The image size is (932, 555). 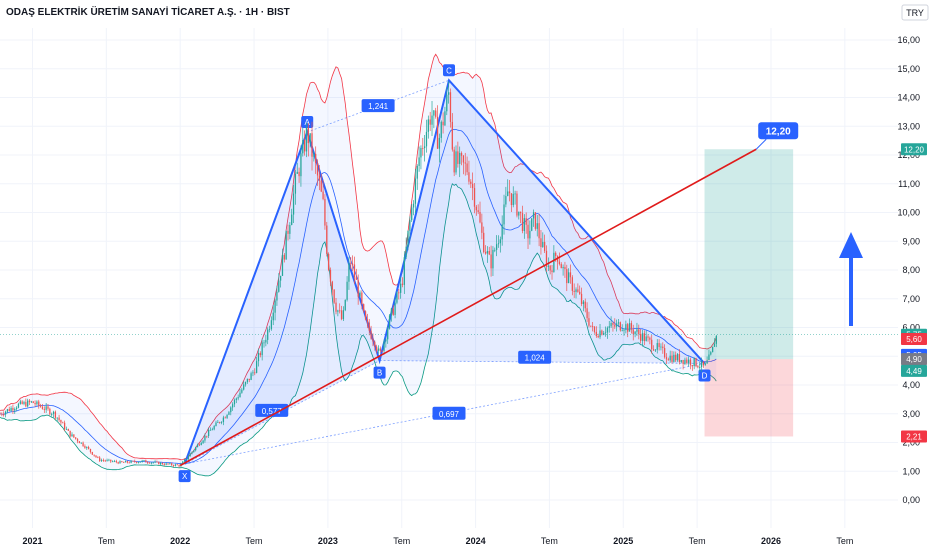 I want to click on y-tick-label: 9,00, so click(x=911, y=241).